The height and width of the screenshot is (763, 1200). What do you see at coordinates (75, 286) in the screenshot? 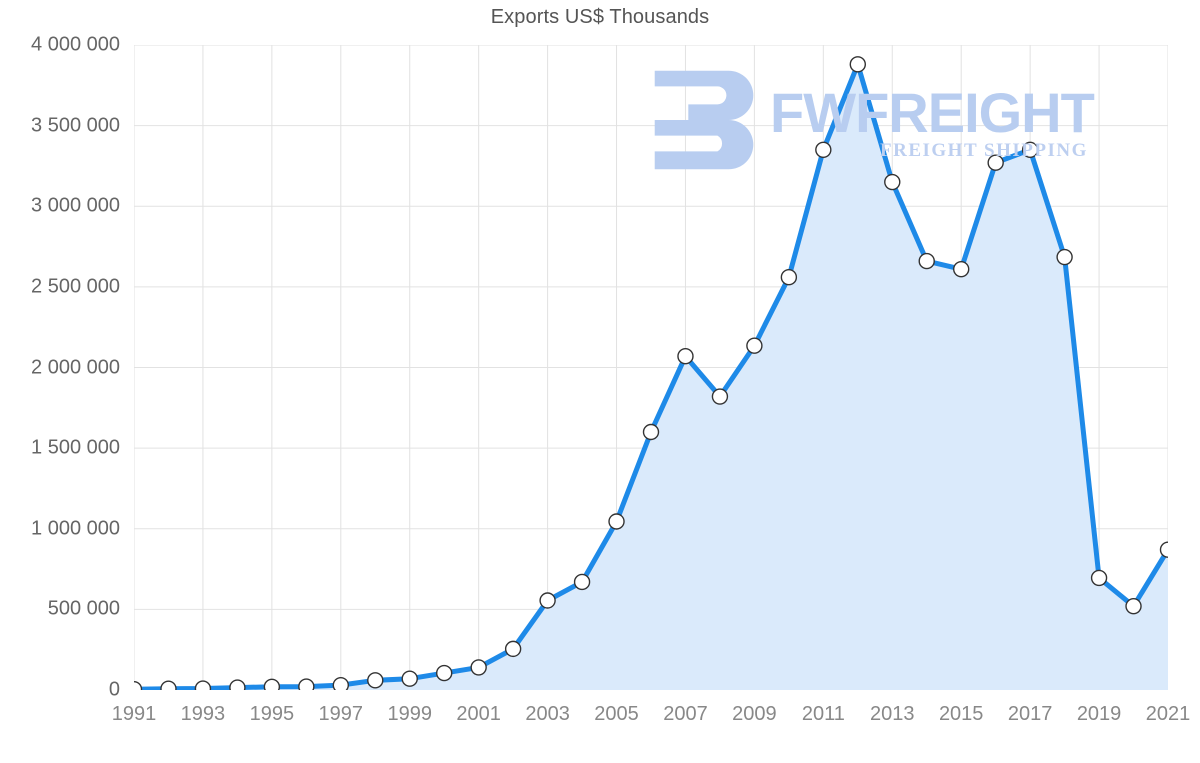
I see `y-axis-tick-label: 2 500 000` at bounding box center [75, 286].